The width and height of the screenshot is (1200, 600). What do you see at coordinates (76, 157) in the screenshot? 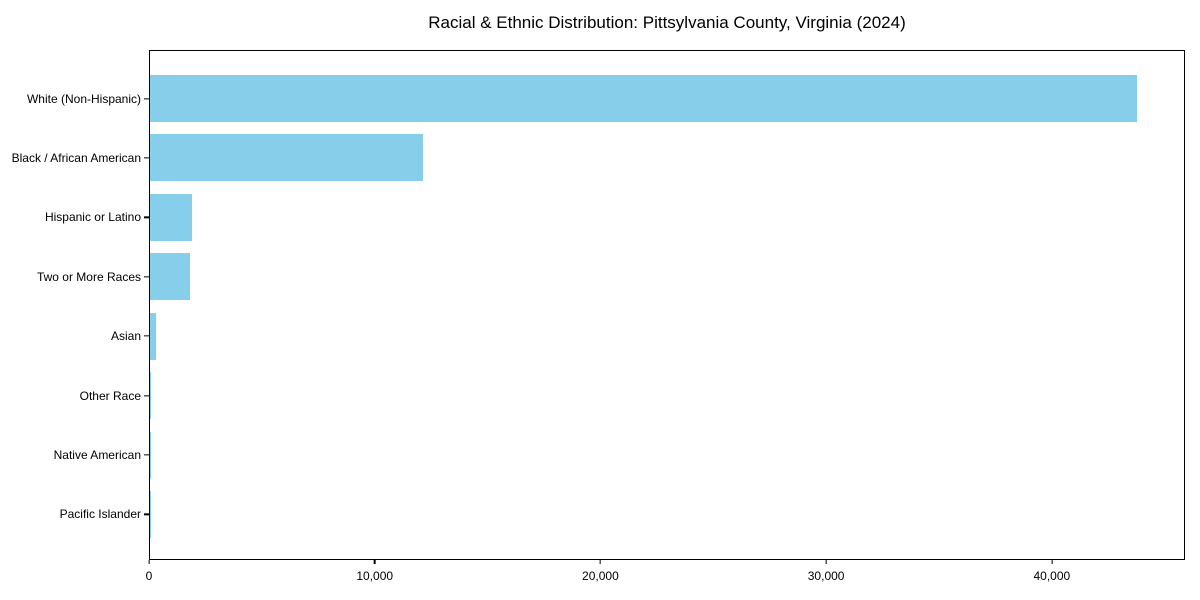
I see `y-axis-label: Black / African American` at bounding box center [76, 157].